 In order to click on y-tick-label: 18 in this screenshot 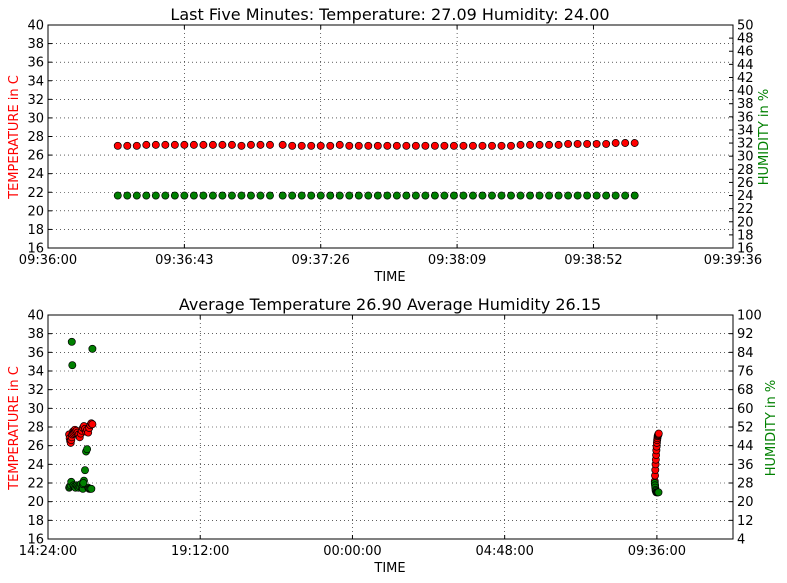, I will do `click(35, 230)`.